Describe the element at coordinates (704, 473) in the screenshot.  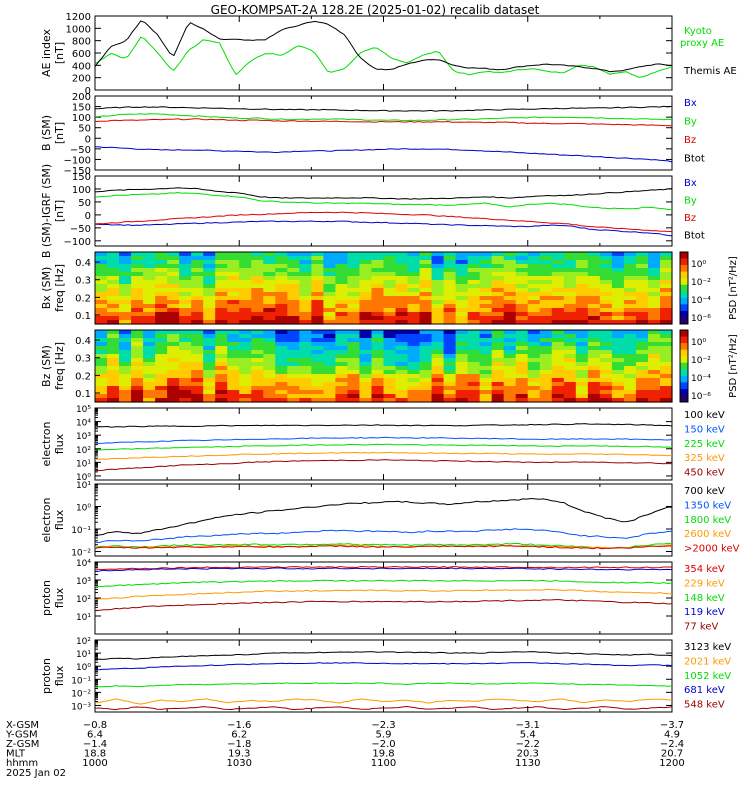
I see `legend-entry: 450 keV` at that location.